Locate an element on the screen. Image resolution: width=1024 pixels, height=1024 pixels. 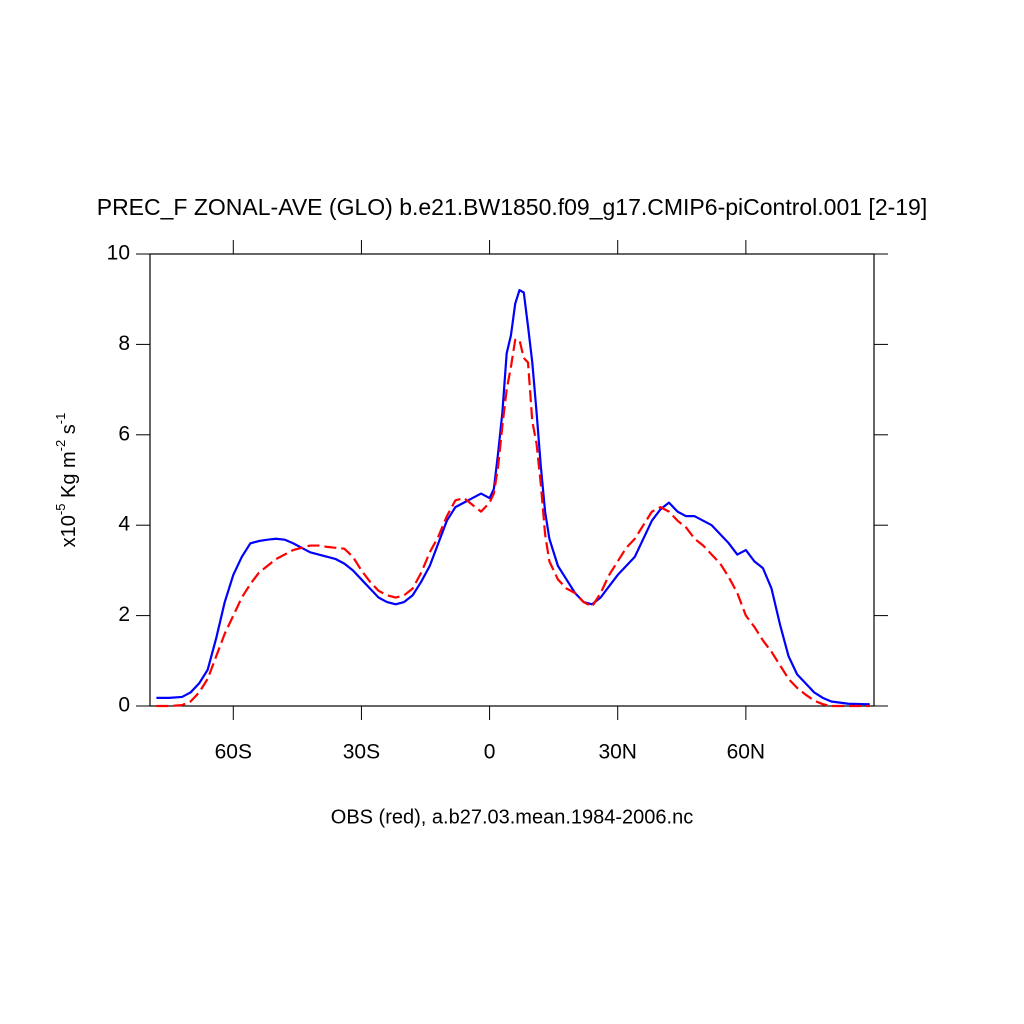
y-tick-label: 8 is located at coordinates (124, 343).